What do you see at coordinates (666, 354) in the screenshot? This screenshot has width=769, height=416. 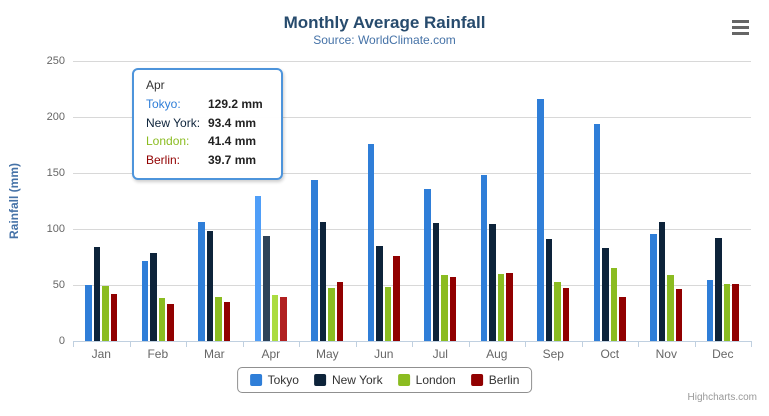 I see `x-axis-category-label: Nov` at bounding box center [666, 354].